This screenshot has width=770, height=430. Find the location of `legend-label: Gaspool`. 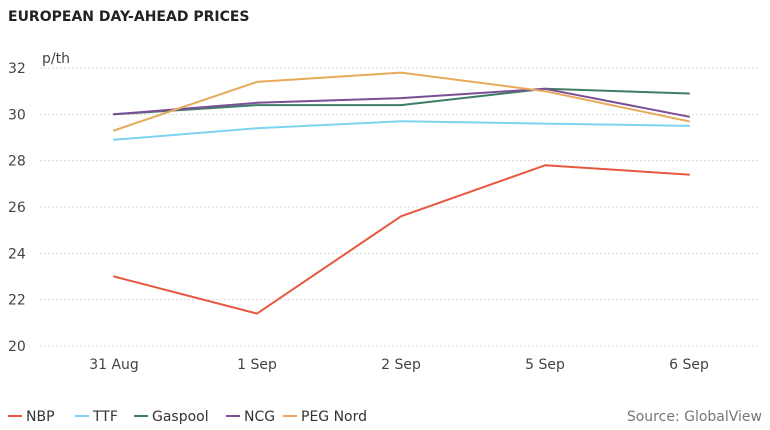

legend-label: Gaspool is located at coordinates (180, 417).